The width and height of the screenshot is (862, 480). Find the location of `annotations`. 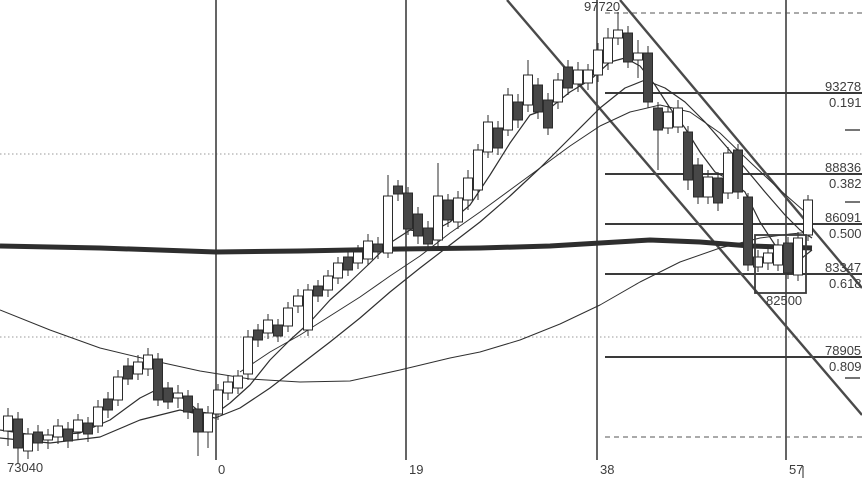

annotations is located at coordinates (780, 264).